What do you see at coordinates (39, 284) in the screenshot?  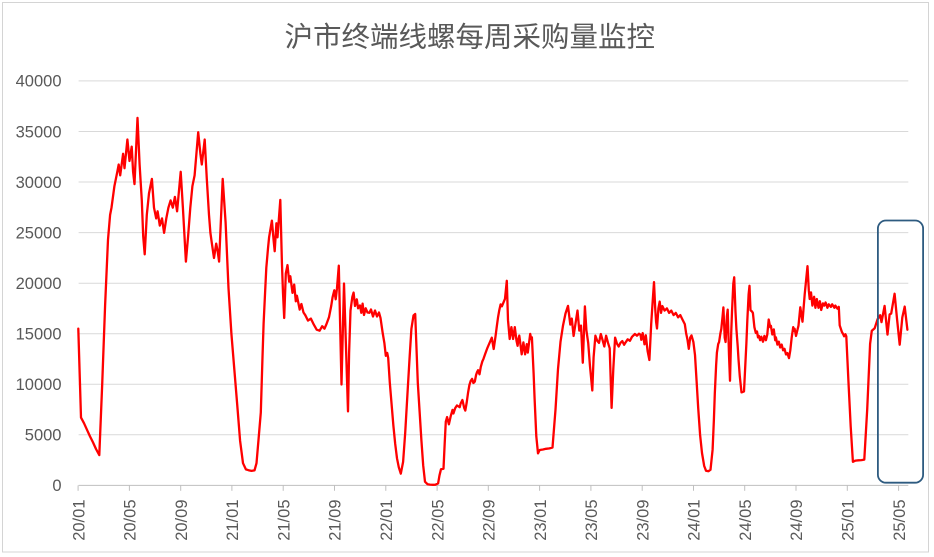 I see `svg-text: 20000` at bounding box center [39, 284].